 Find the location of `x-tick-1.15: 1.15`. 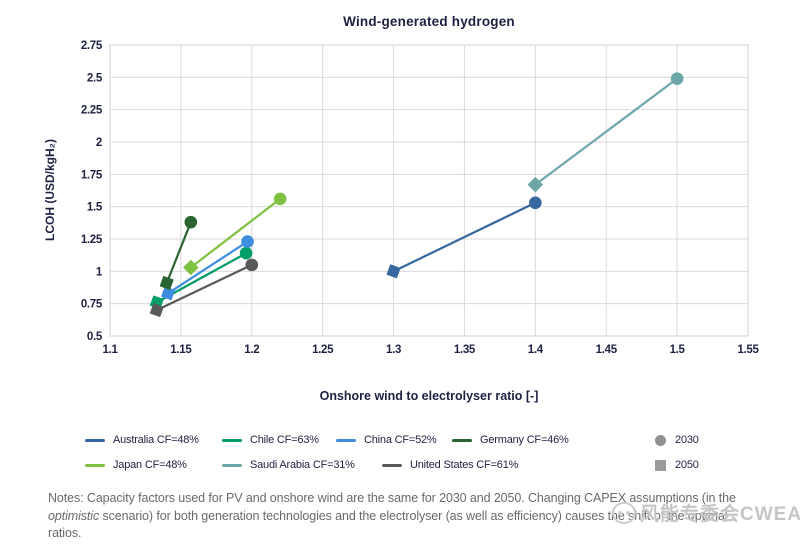

x-tick-1.15: 1.15 is located at coordinates (181, 350).